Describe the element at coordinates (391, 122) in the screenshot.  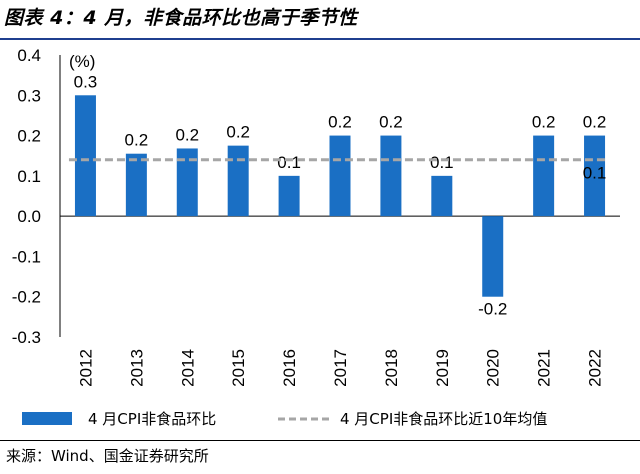
I see `bar-label-2018: 0.2` at that location.